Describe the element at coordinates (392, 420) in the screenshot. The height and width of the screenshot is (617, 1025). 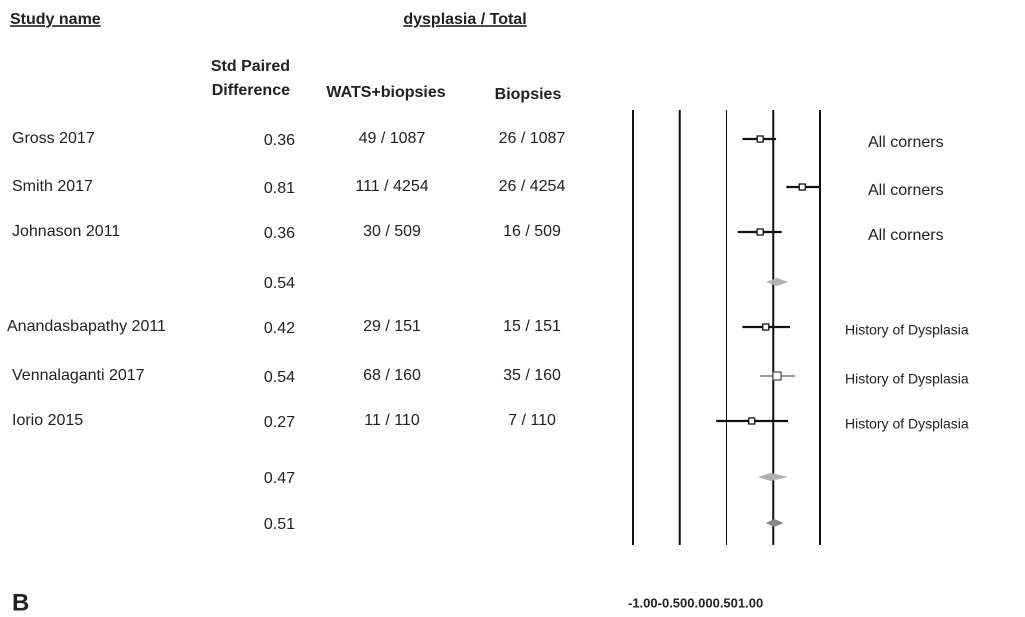
I see `wats-count: 11 / 110` at that location.